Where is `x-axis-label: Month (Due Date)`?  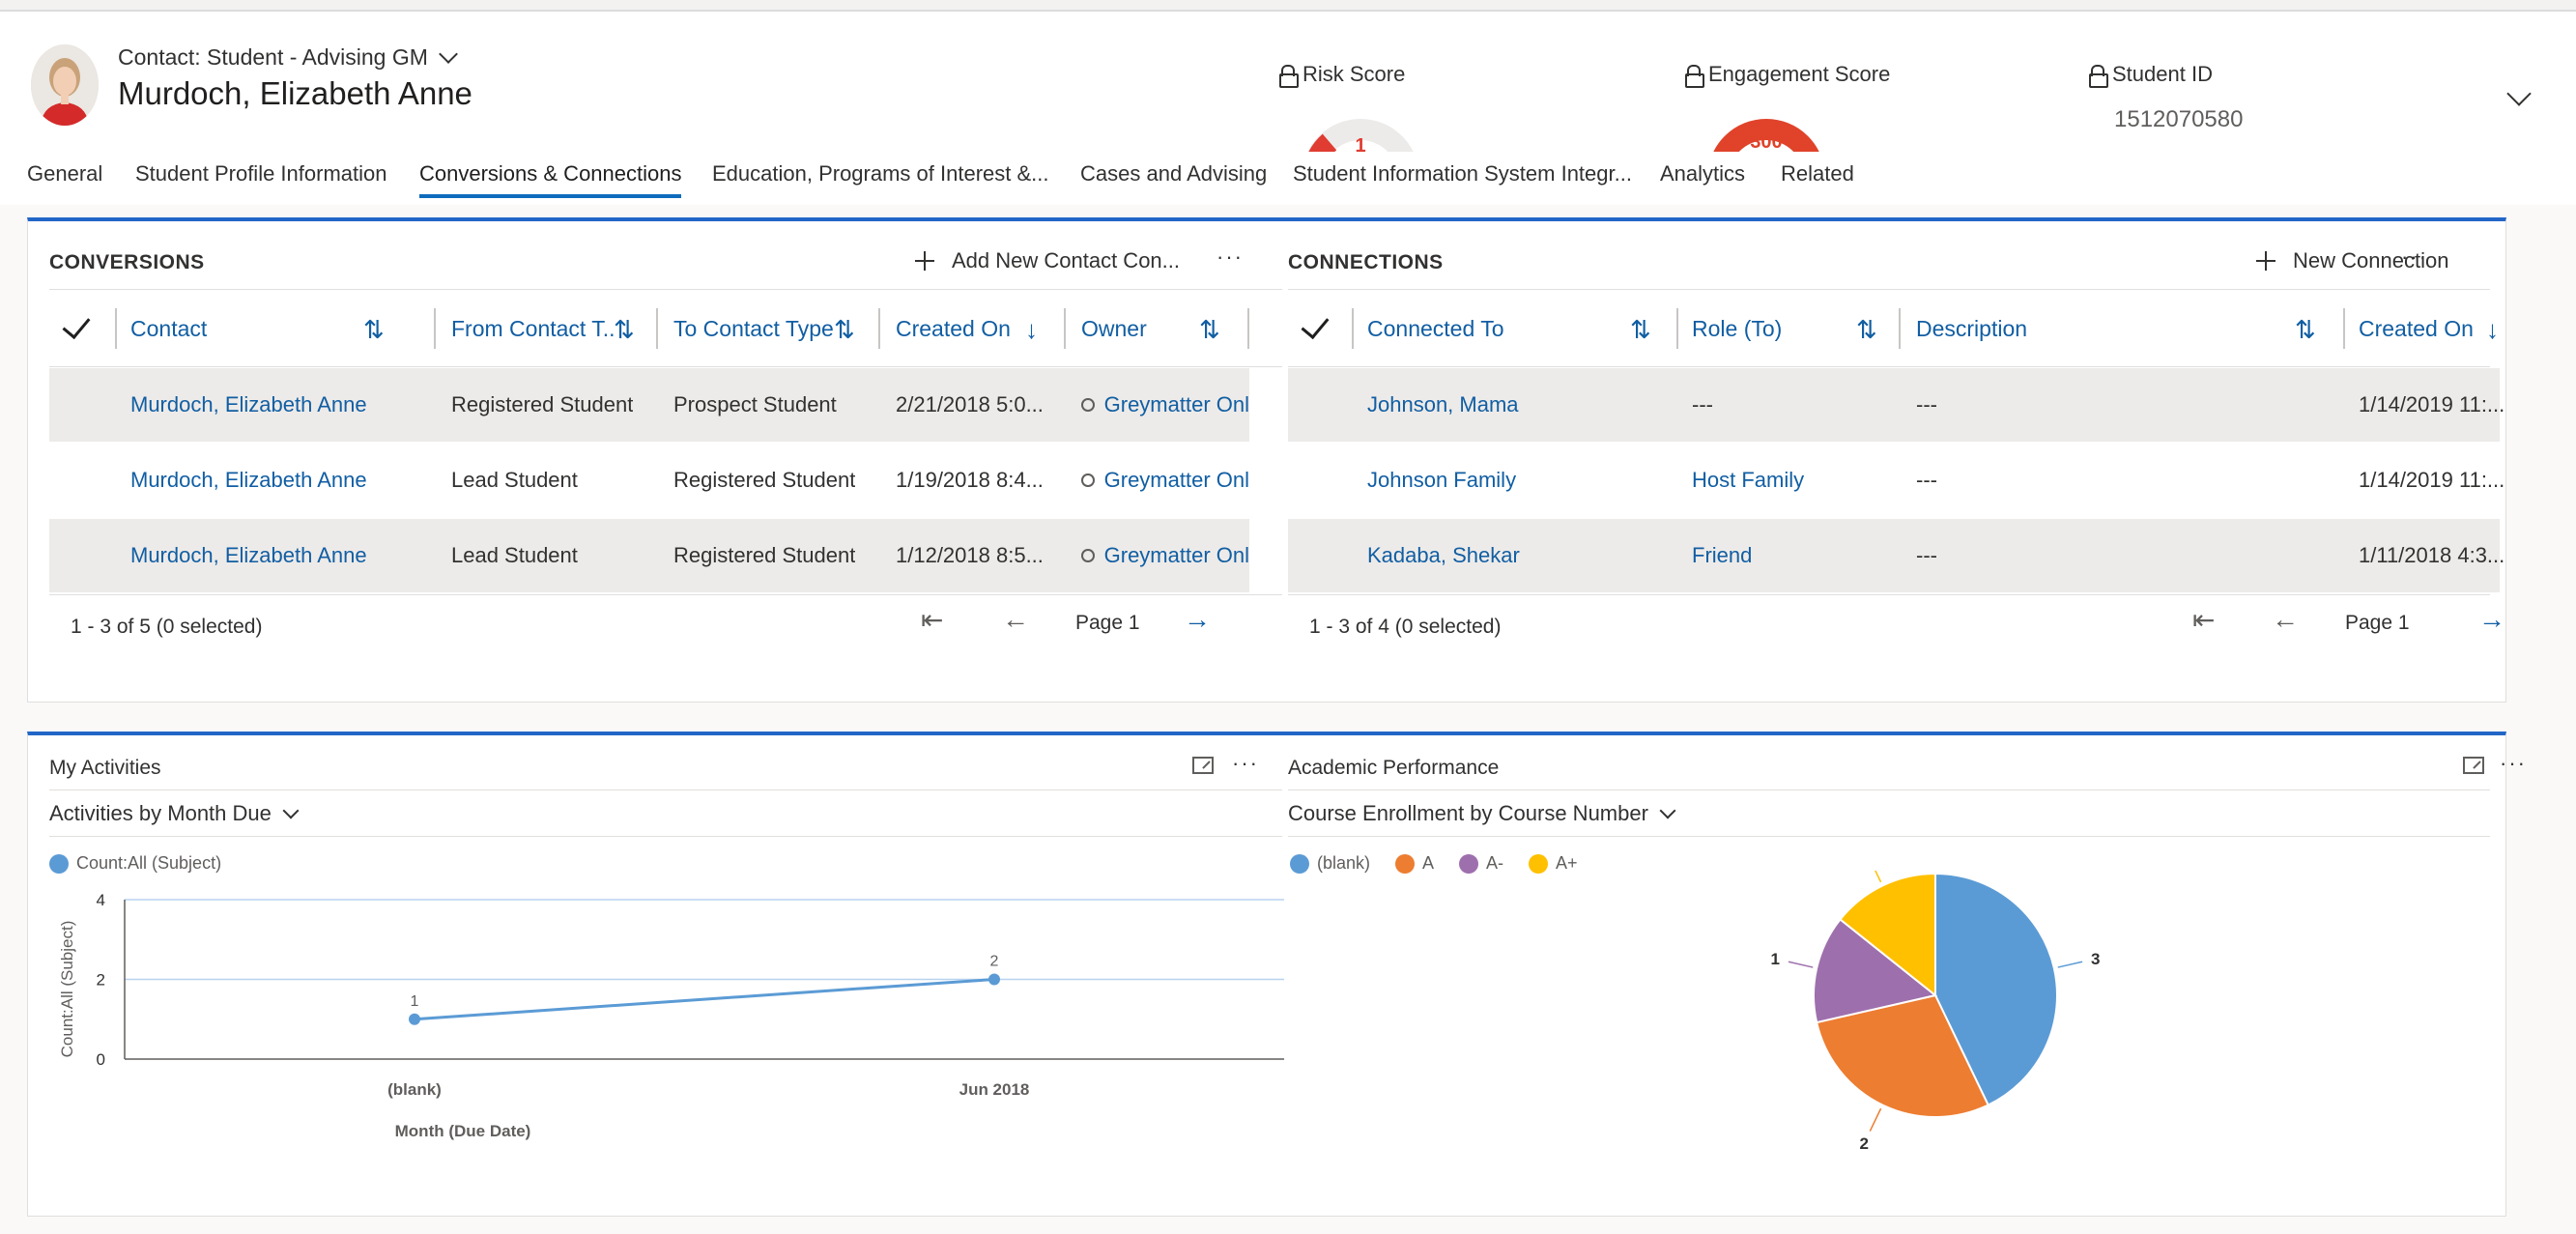 x-axis-label: Month (Due Date) is located at coordinates (463, 1131).